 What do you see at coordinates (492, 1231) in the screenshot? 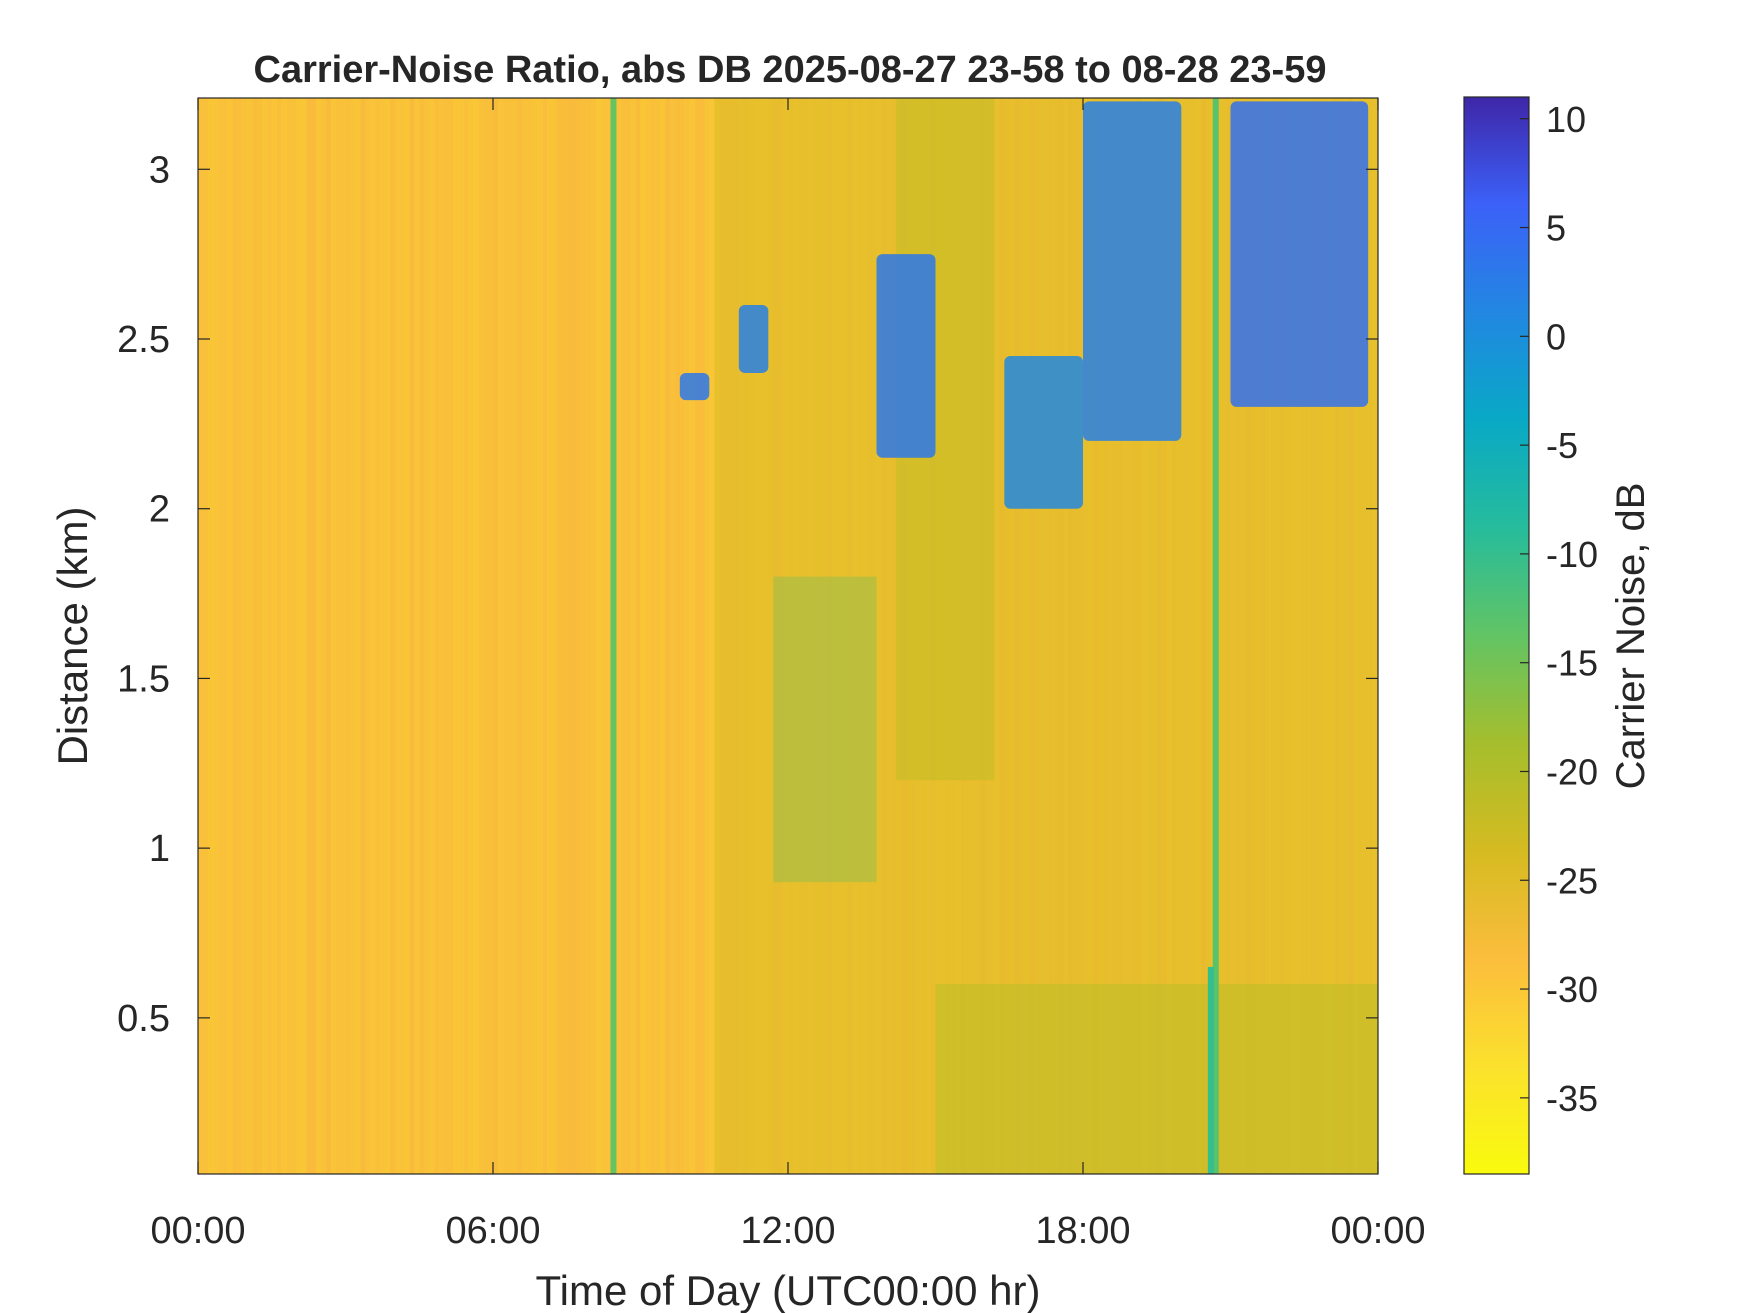
I see `x-tick-label: 06:00` at bounding box center [492, 1231].